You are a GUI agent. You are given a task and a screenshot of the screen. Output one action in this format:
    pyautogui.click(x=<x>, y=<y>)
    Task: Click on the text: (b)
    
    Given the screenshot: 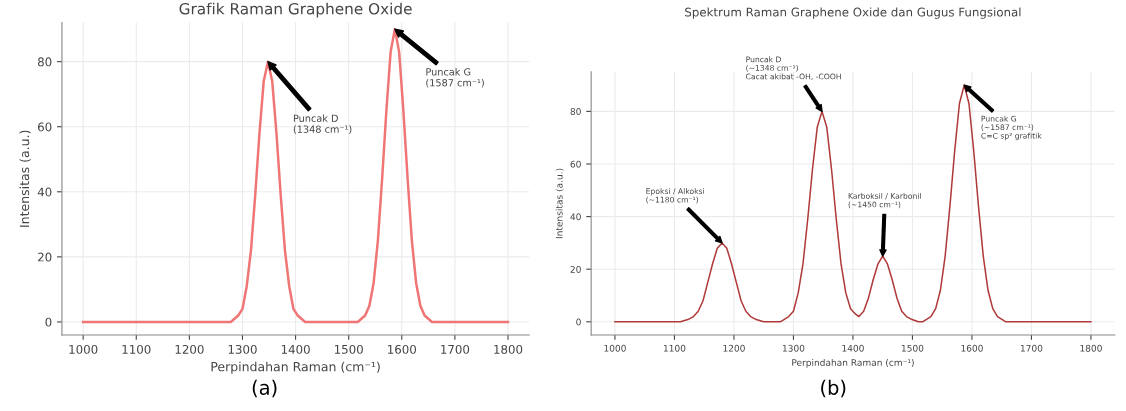 What is the action you would take?
    pyautogui.click(x=833, y=388)
    